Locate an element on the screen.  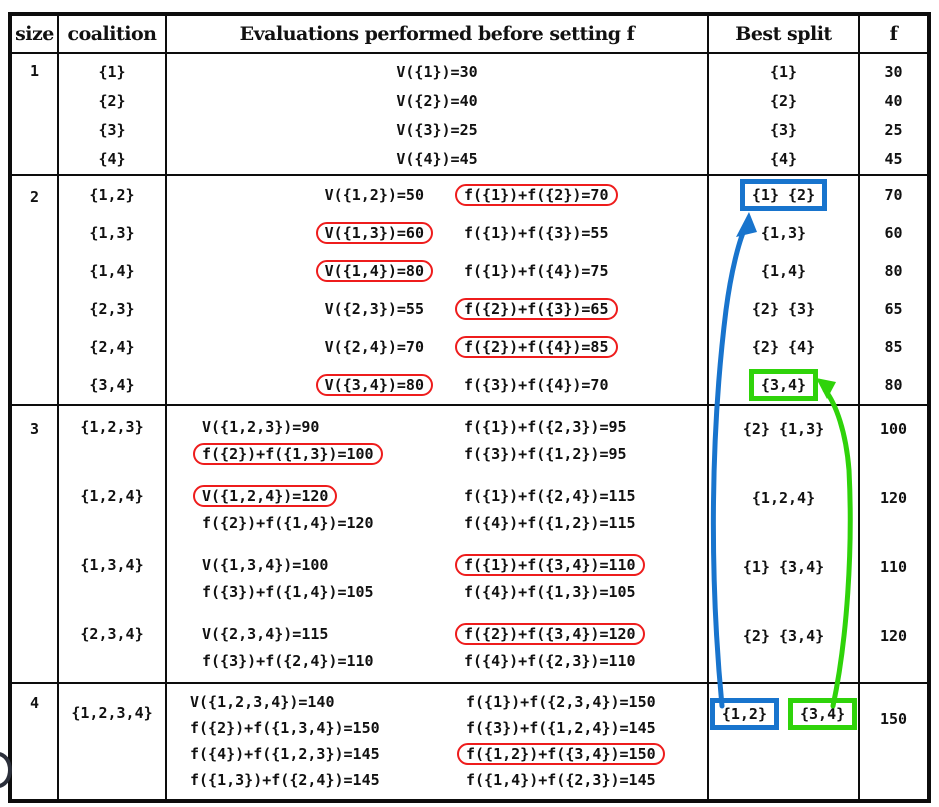
best-split-value: {2} {1,3} is located at coordinates (783, 429).